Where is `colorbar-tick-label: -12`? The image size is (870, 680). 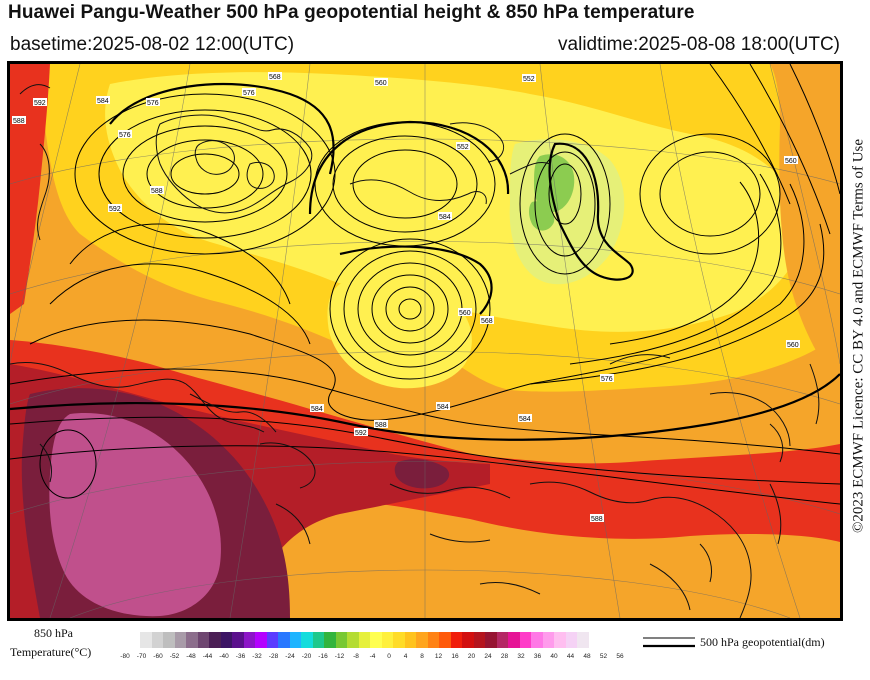
colorbar-tick-label: -12 is located at coordinates (339, 656).